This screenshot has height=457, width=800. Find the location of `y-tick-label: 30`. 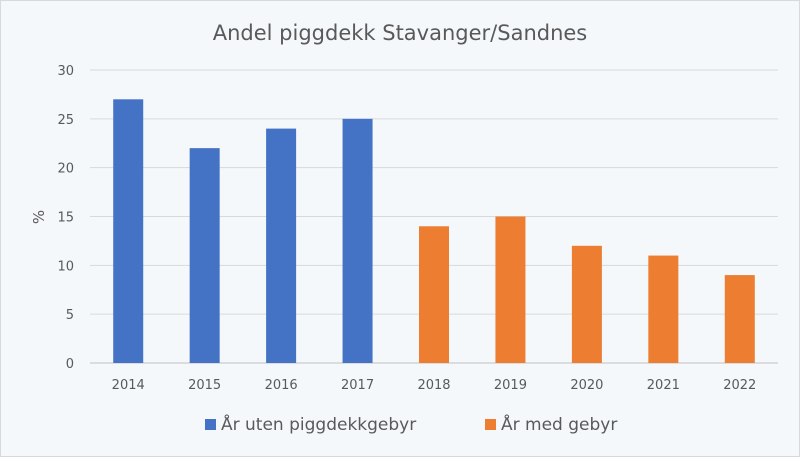

y-tick-label: 30 is located at coordinates (65, 71).